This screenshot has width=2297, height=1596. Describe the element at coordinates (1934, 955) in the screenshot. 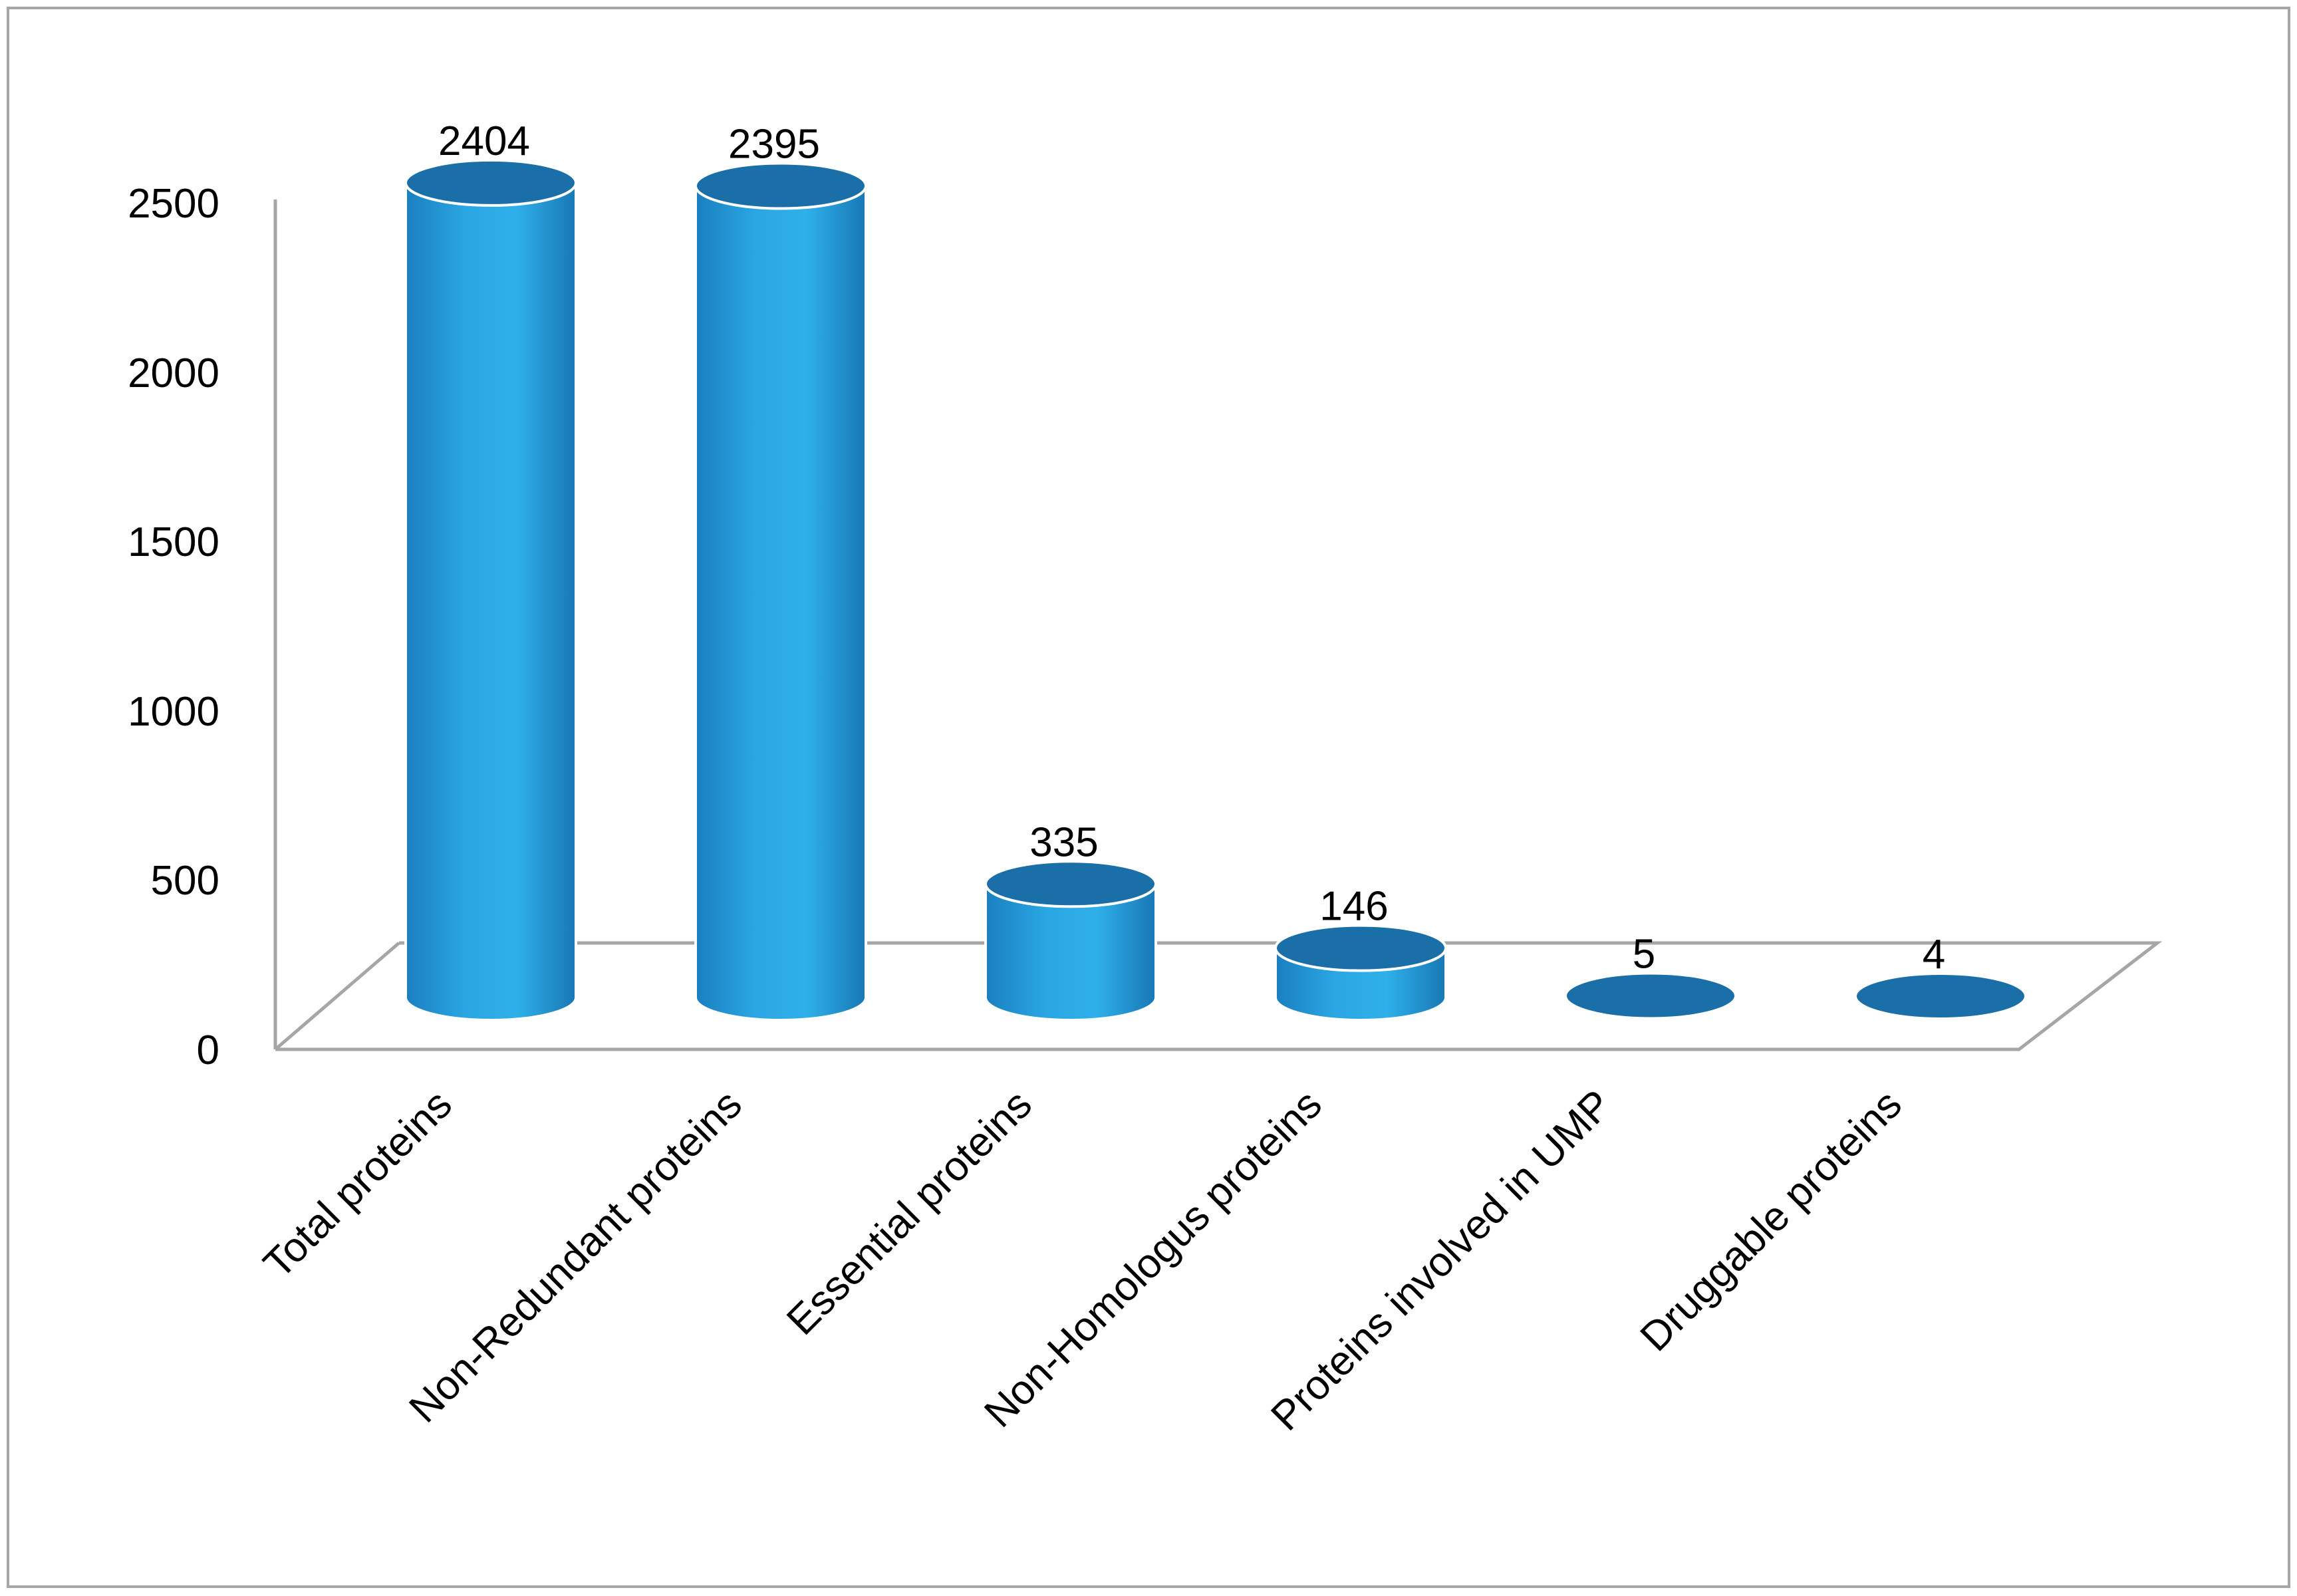

I see `data-label: 4` at that location.